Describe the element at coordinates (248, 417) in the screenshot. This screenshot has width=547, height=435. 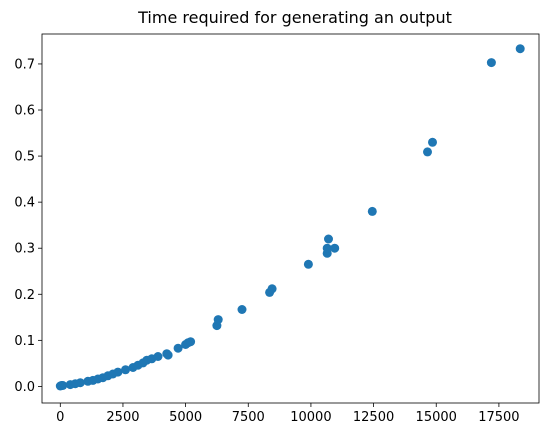
I see `x-tick-label: 7500` at that location.